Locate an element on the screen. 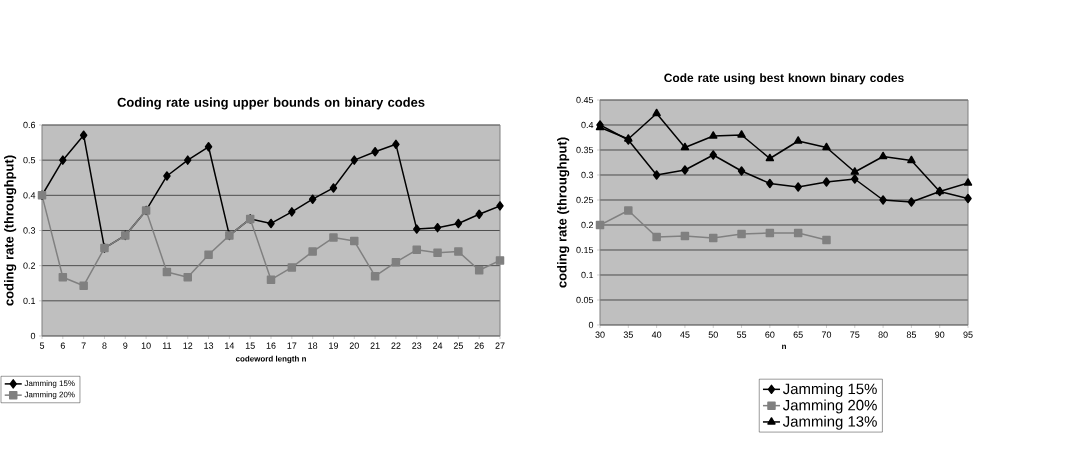  y-tick-label: 0.35 is located at coordinates (585, 150).